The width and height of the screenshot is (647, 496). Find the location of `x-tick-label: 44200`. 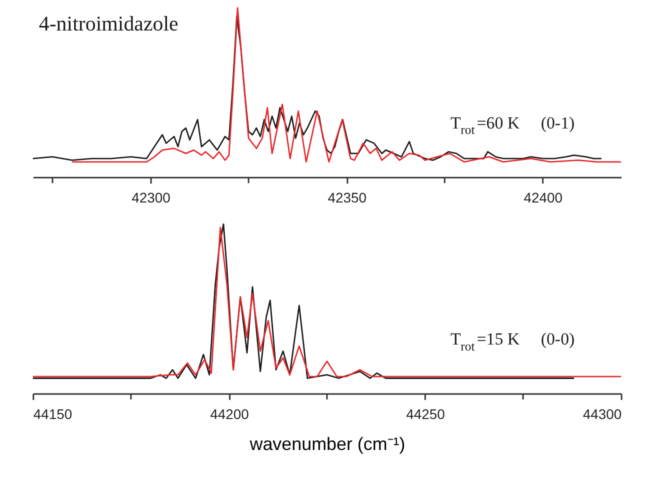

x-tick-label: 44200 is located at coordinates (230, 414).